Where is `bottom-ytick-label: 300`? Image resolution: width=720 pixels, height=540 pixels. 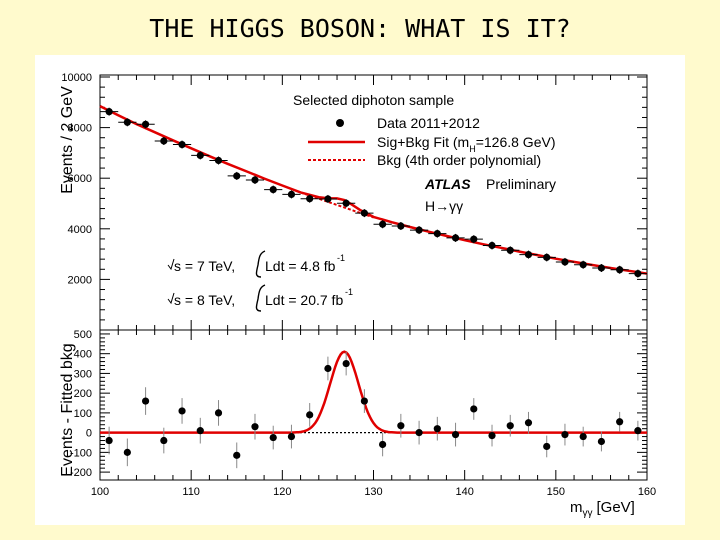
bottom-ytick-label: 300 is located at coordinates (83, 374).